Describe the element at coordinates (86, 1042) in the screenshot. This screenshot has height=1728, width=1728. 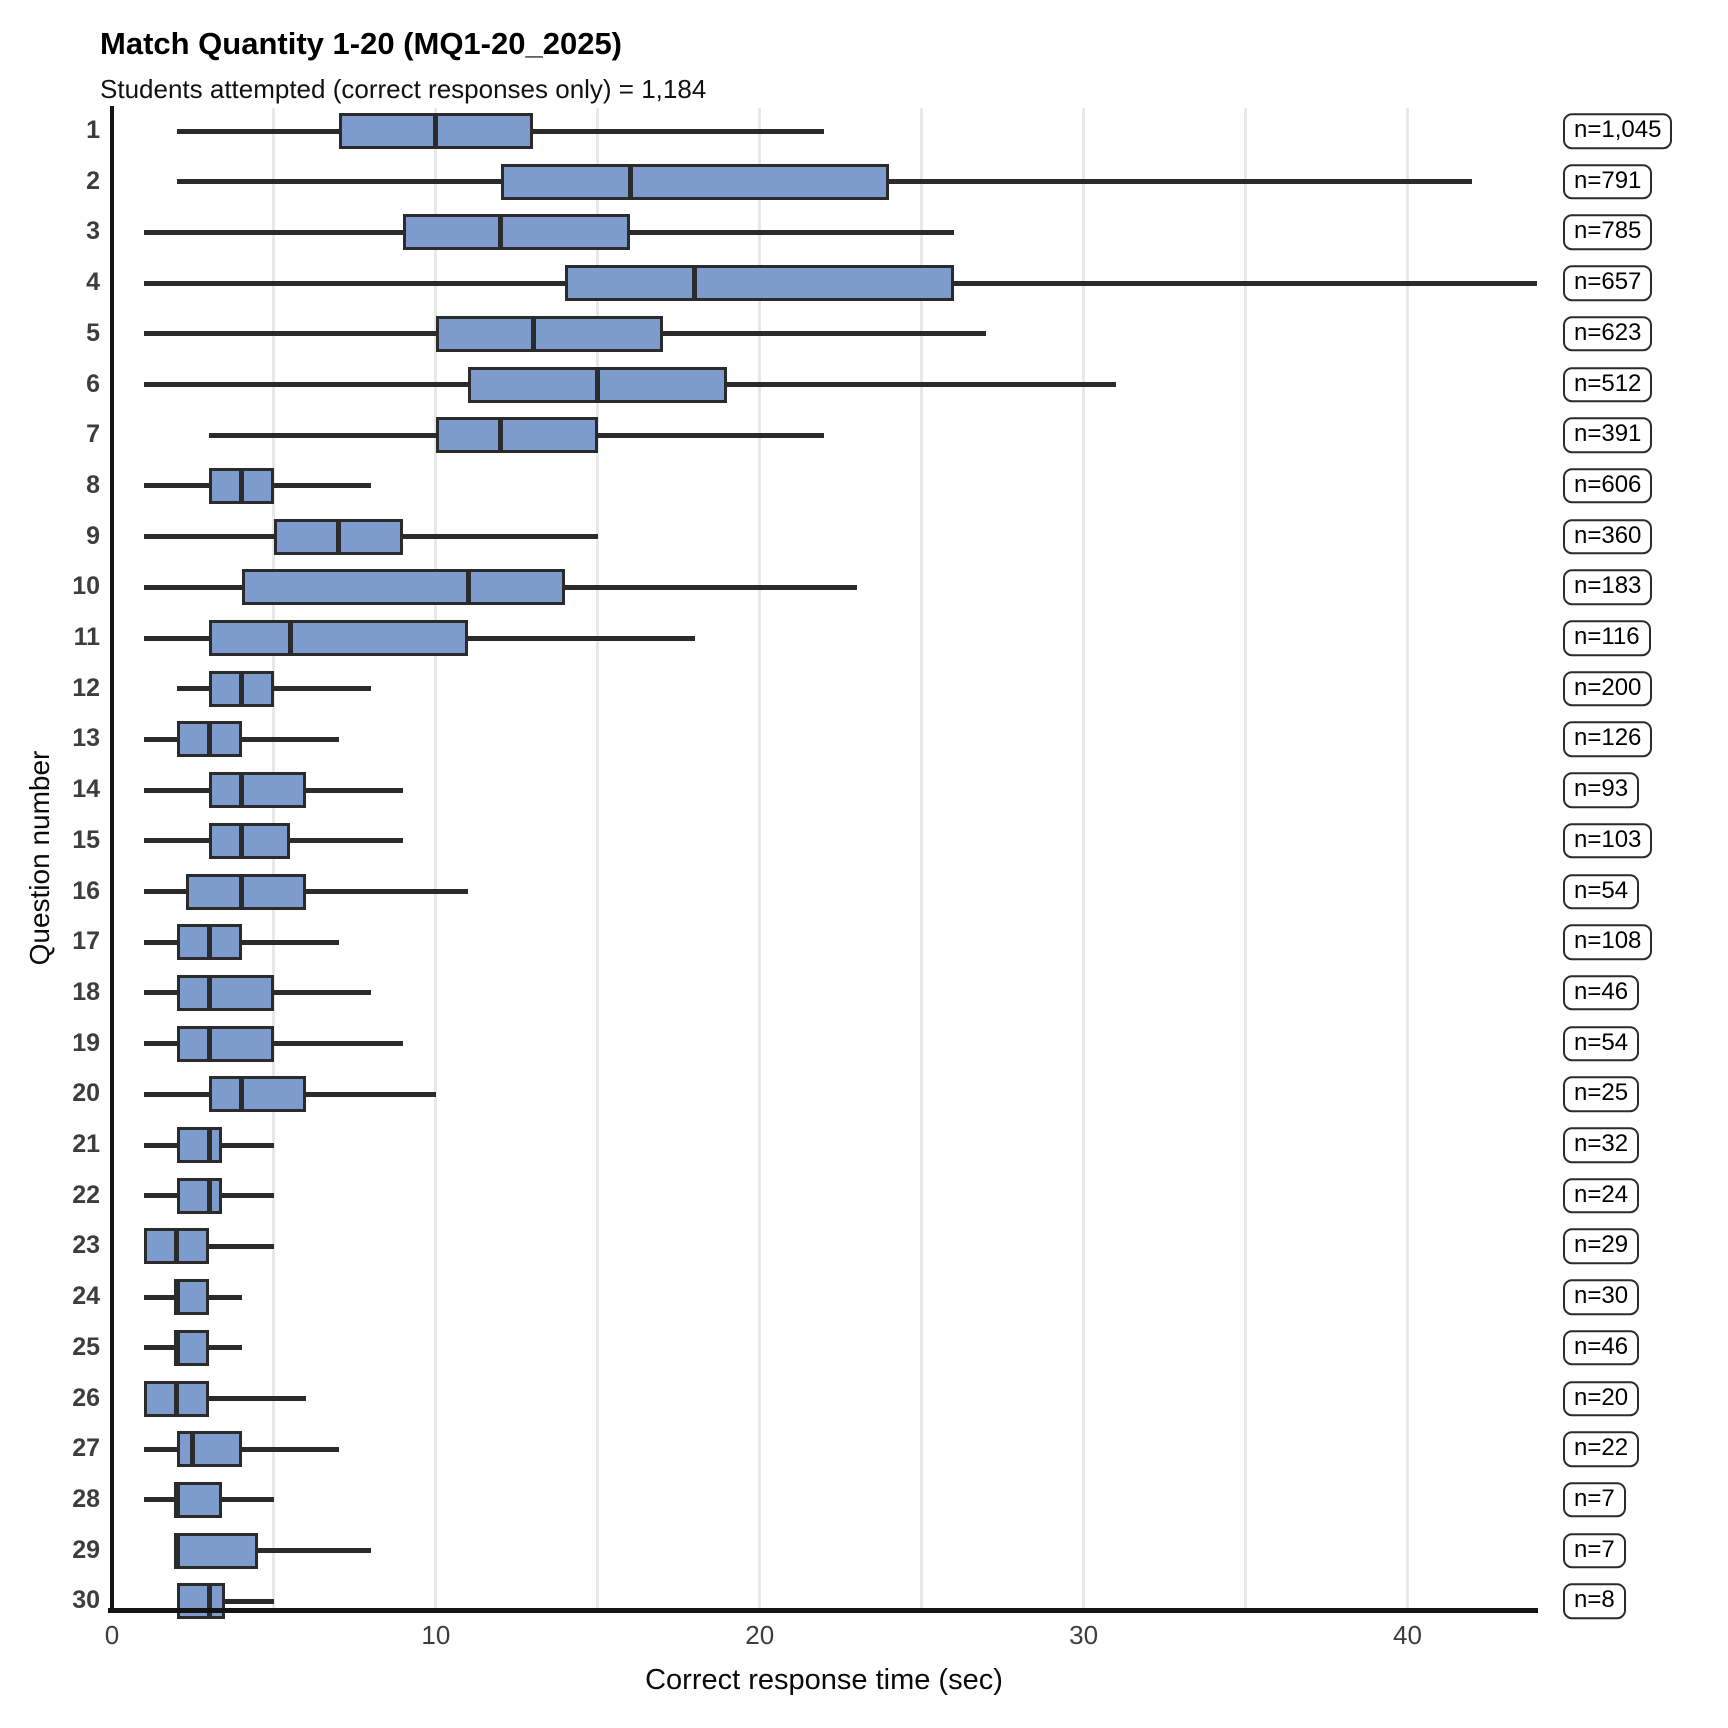
I see `y-tick-label: 19` at that location.